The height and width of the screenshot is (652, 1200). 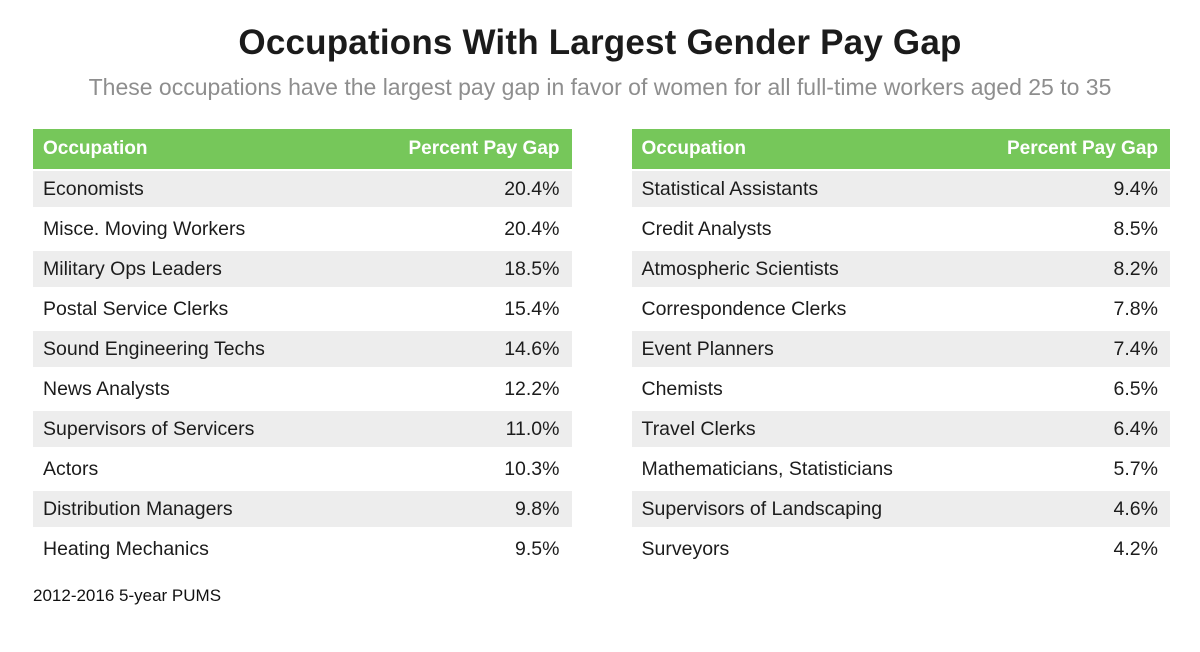 I want to click on occupation-cell: Economists, so click(x=93, y=188).